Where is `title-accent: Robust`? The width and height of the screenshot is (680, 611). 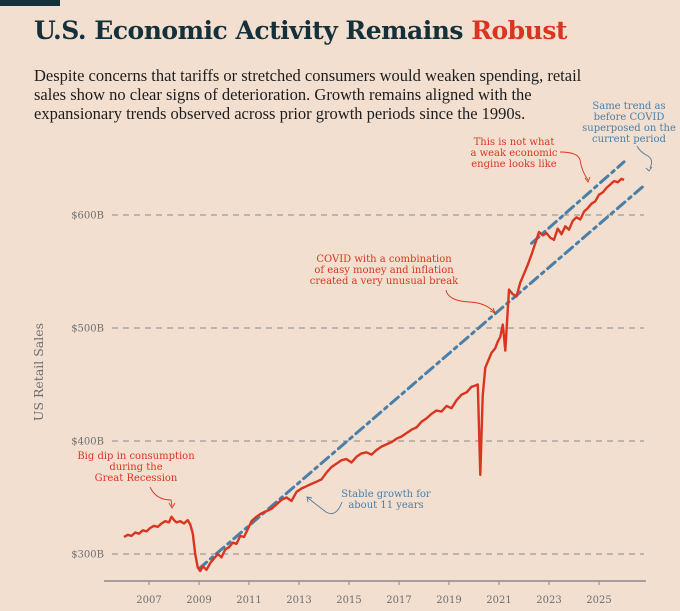 title-accent: Robust is located at coordinates (519, 30).